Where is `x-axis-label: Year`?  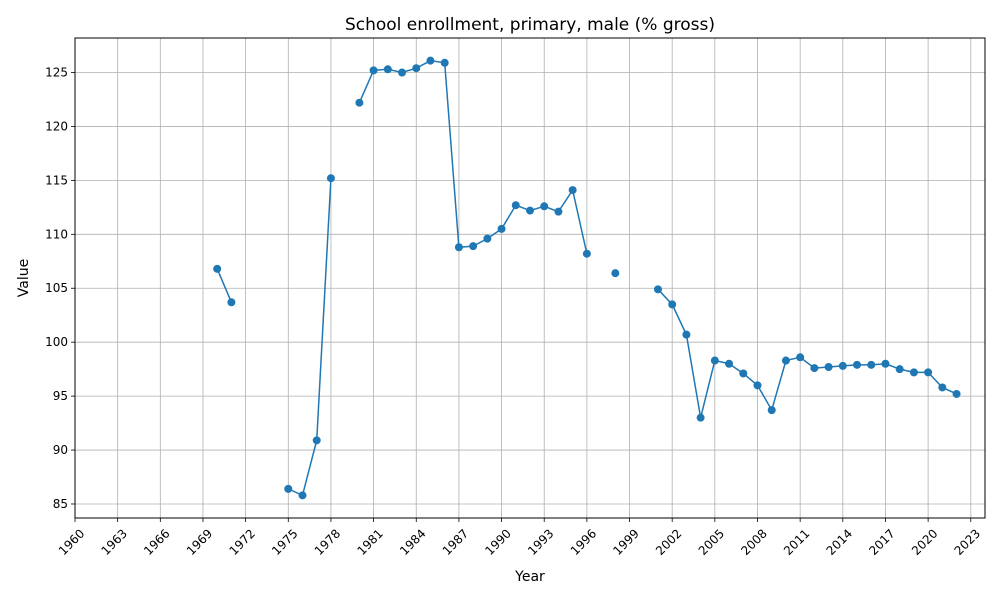
x-axis-label: Year is located at coordinates (529, 577).